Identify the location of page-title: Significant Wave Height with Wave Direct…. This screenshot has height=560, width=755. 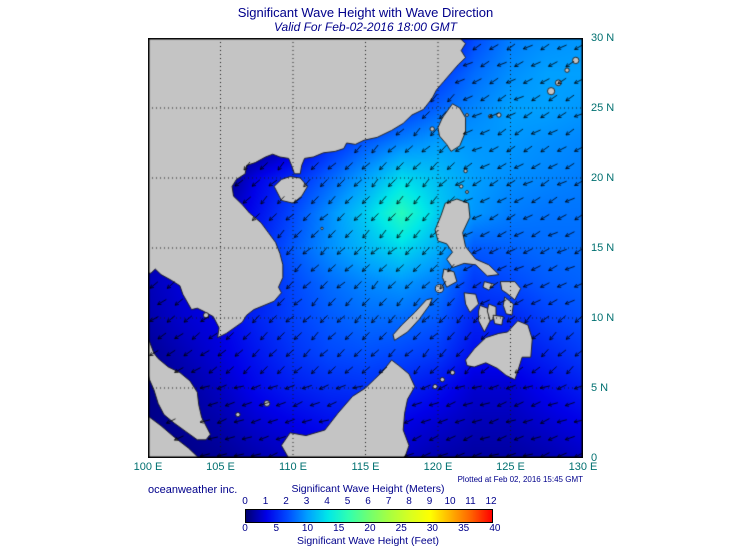
(365, 12).